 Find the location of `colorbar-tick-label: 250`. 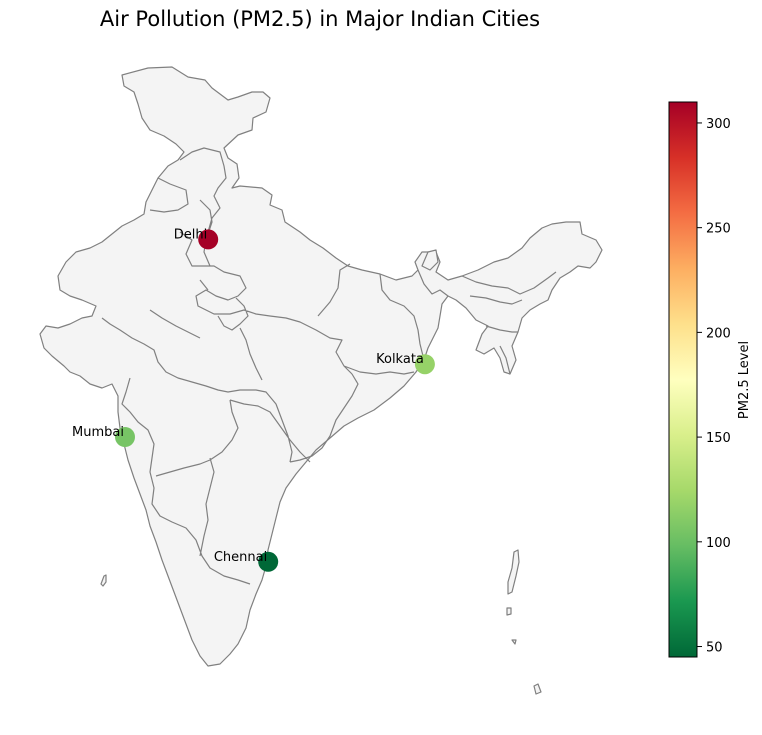

colorbar-tick-label: 250 is located at coordinates (718, 229).